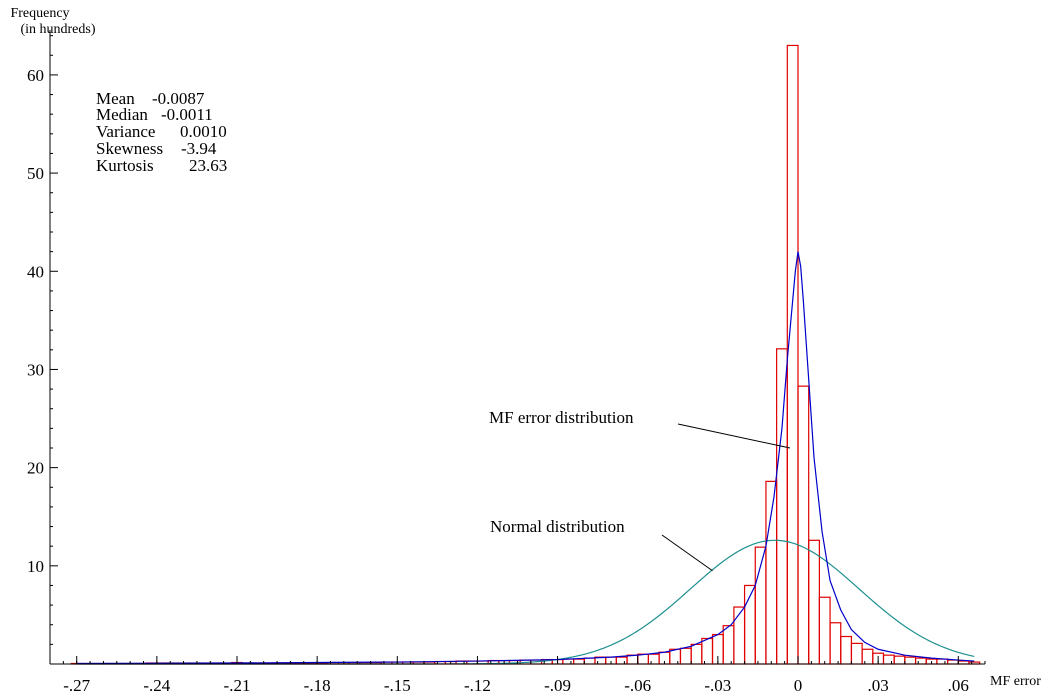 This screenshot has width=1057, height=700. What do you see at coordinates (1015, 681) in the screenshot?
I see `x-axis-title: MF error` at bounding box center [1015, 681].